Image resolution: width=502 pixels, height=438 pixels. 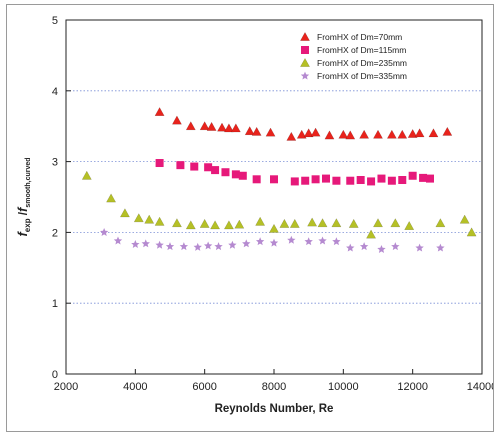 I want to click on y-axis-title-slash: /, so click(x=24, y=214).